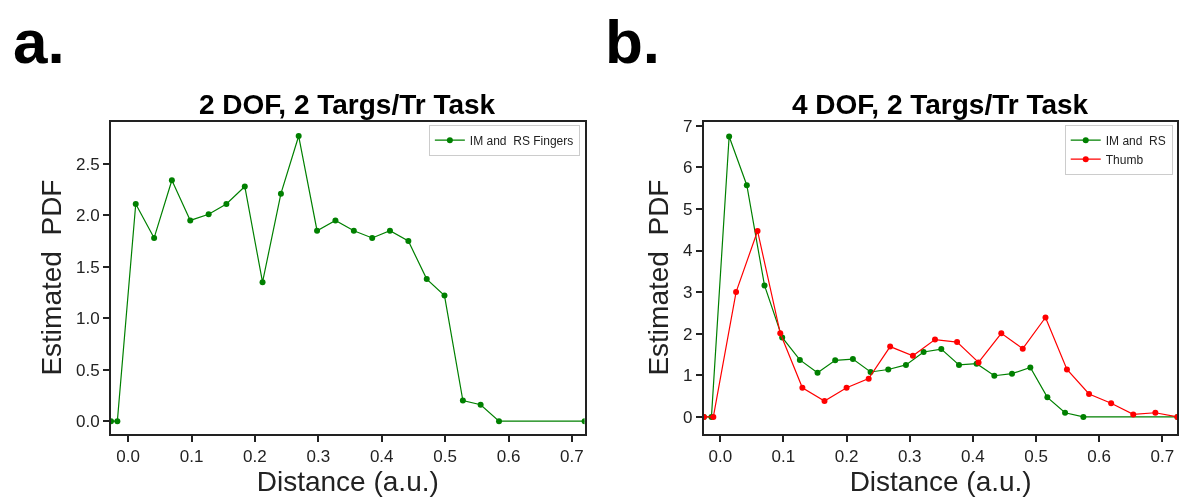 This screenshot has height=497, width=1181. I want to click on legend-label: IM and RS, so click(1135, 140).